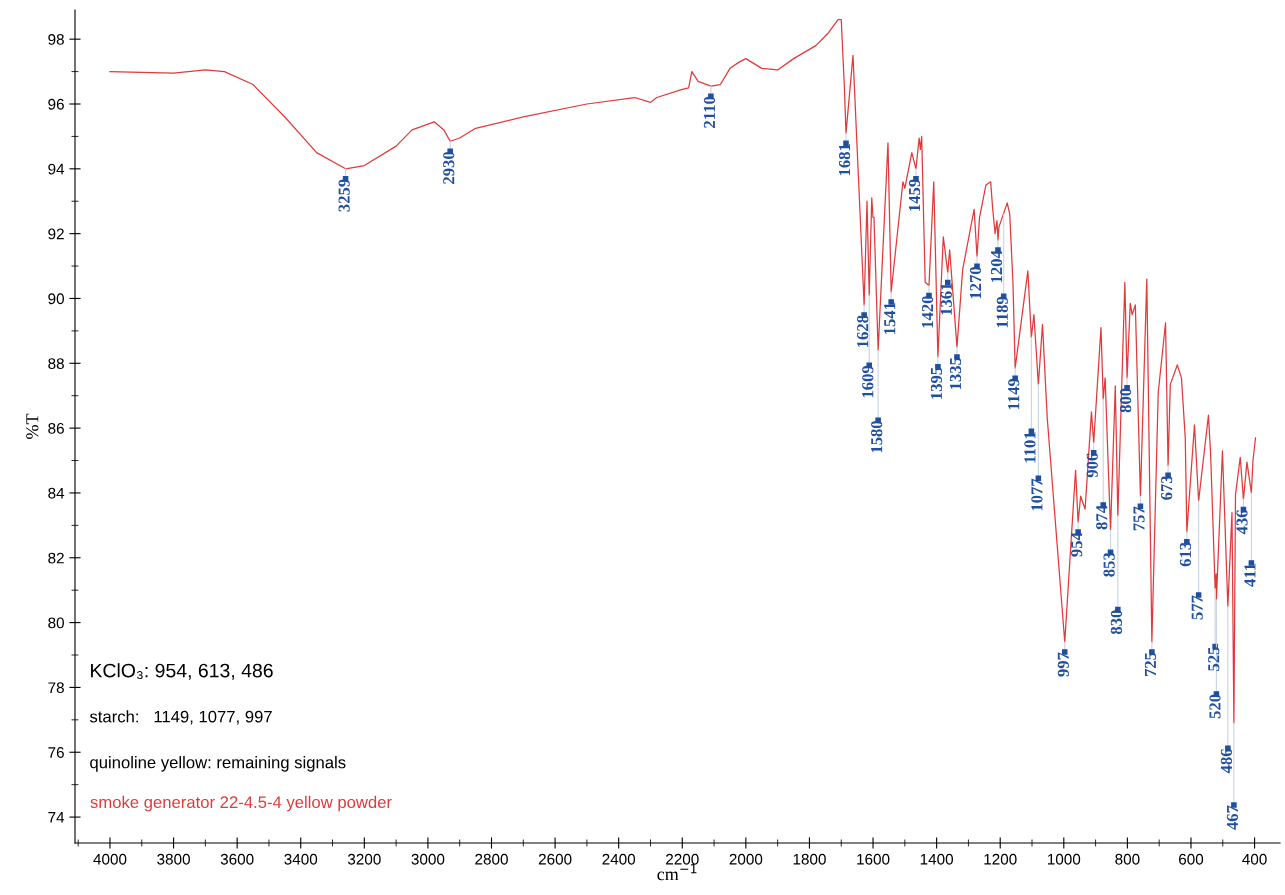 This screenshot has height=895, width=1285. What do you see at coordinates (1191, 859) in the screenshot?
I see `x-tick-label: 600` at bounding box center [1191, 859].